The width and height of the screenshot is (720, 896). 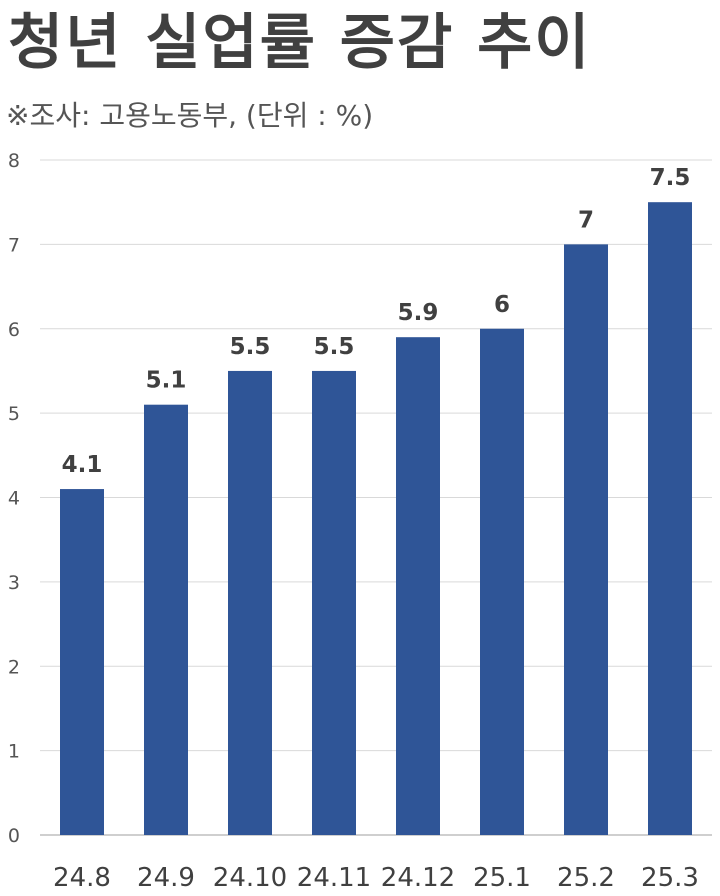 I want to click on data-label: 7, so click(x=586, y=220).